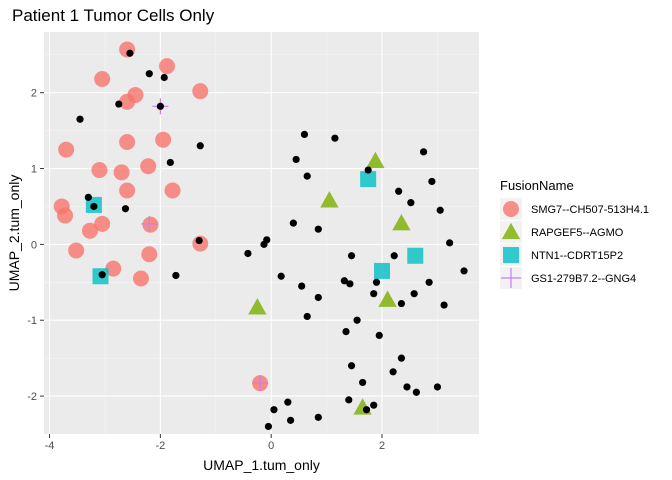  What do you see at coordinates (577, 233) in the screenshot?
I see `legend-label: RAPGEF5--AGMO` at bounding box center [577, 233].